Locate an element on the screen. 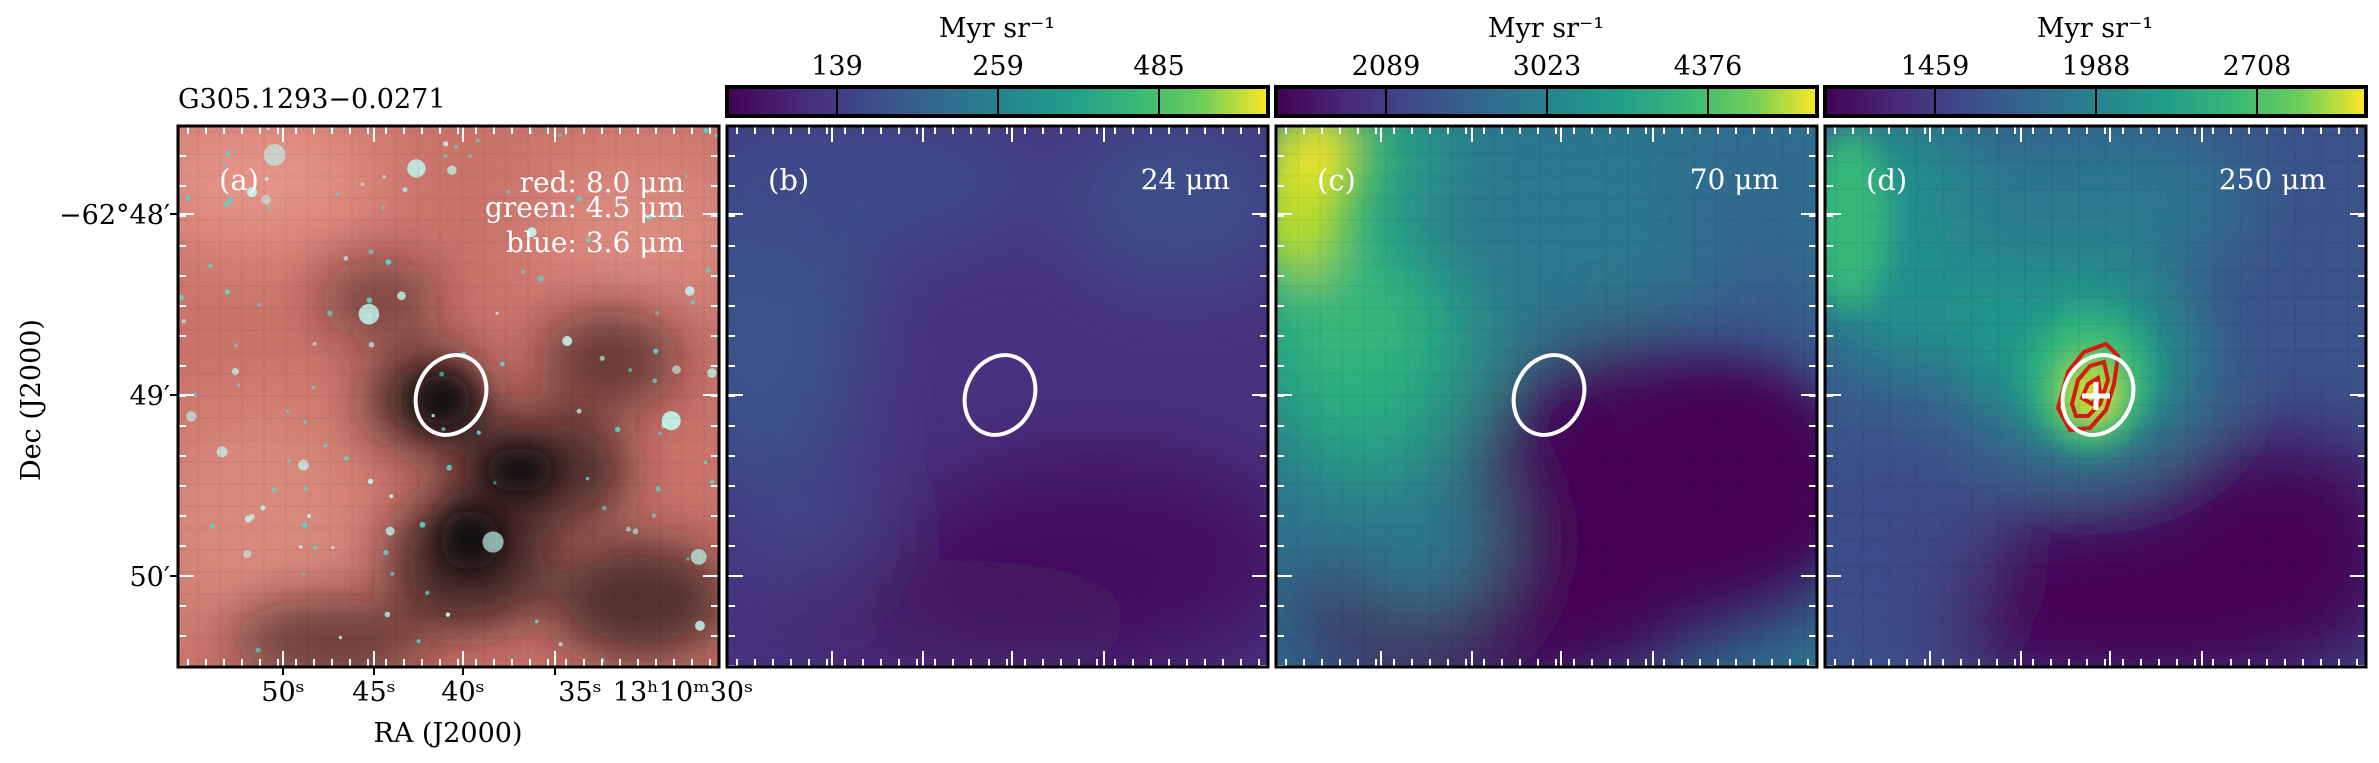 The height and width of the screenshot is (763, 2379). peak-cross-marker is located at coordinates (2096, 396).